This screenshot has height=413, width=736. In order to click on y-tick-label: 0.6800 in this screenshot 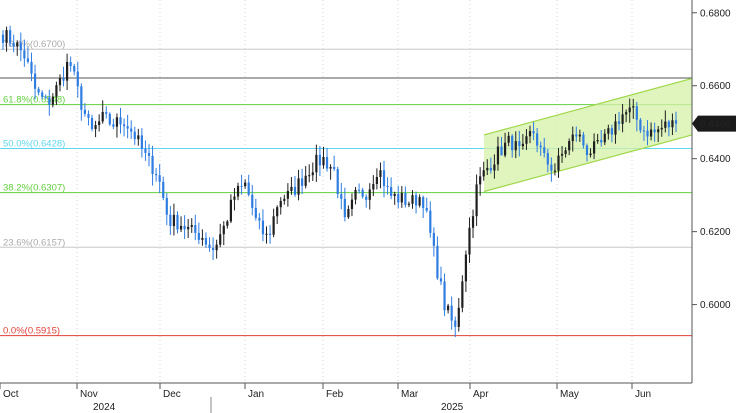, I will do `click(715, 13)`.